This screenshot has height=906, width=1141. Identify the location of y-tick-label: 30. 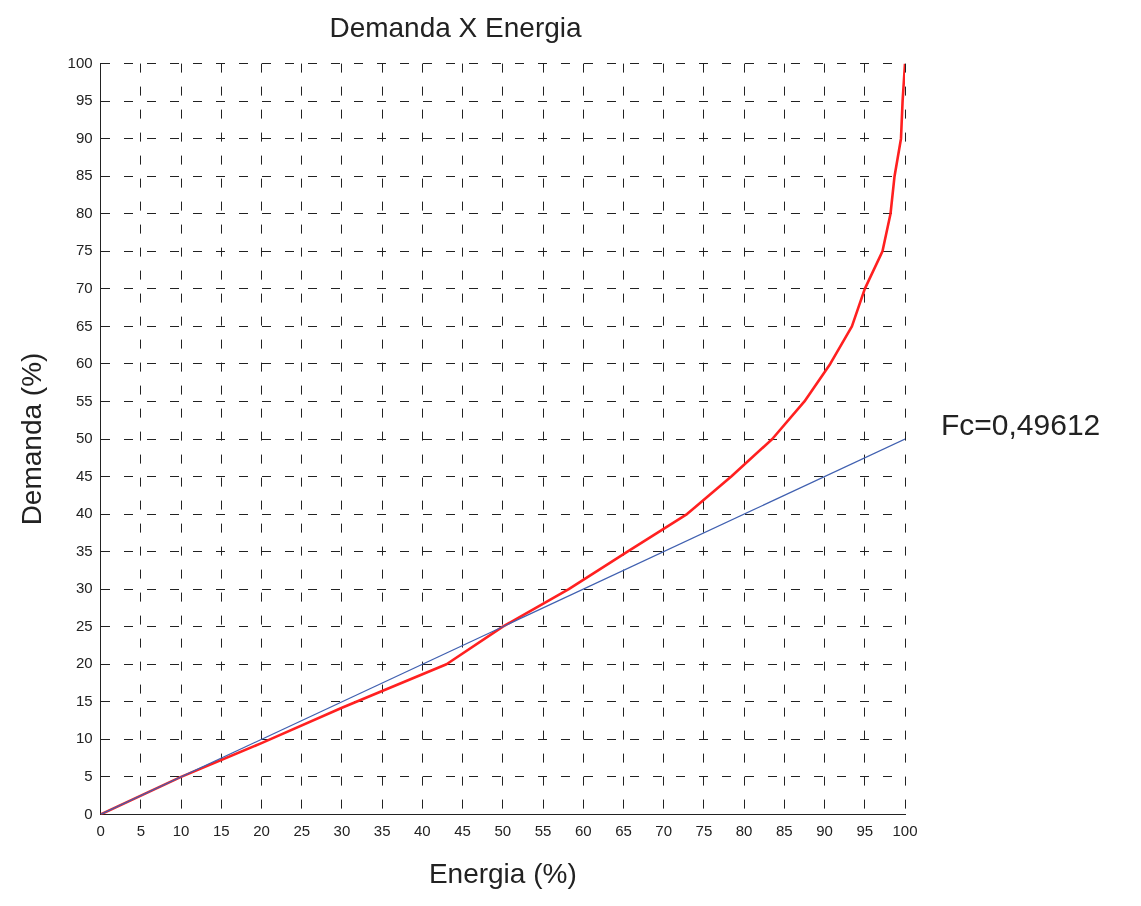
(84, 588).